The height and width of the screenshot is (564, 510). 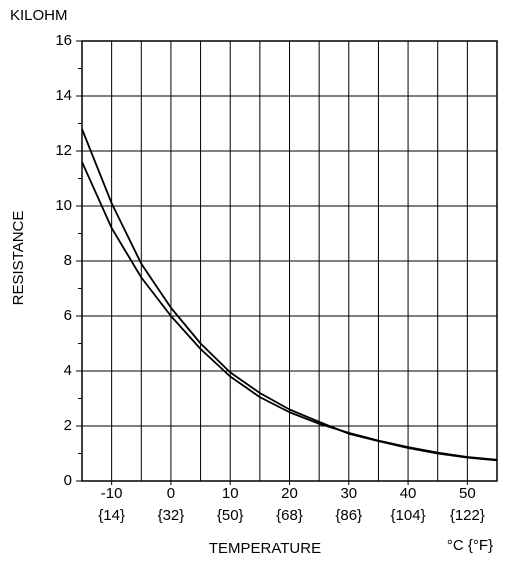 What do you see at coordinates (112, 493) in the screenshot?
I see `x-tick-label: -10` at bounding box center [112, 493].